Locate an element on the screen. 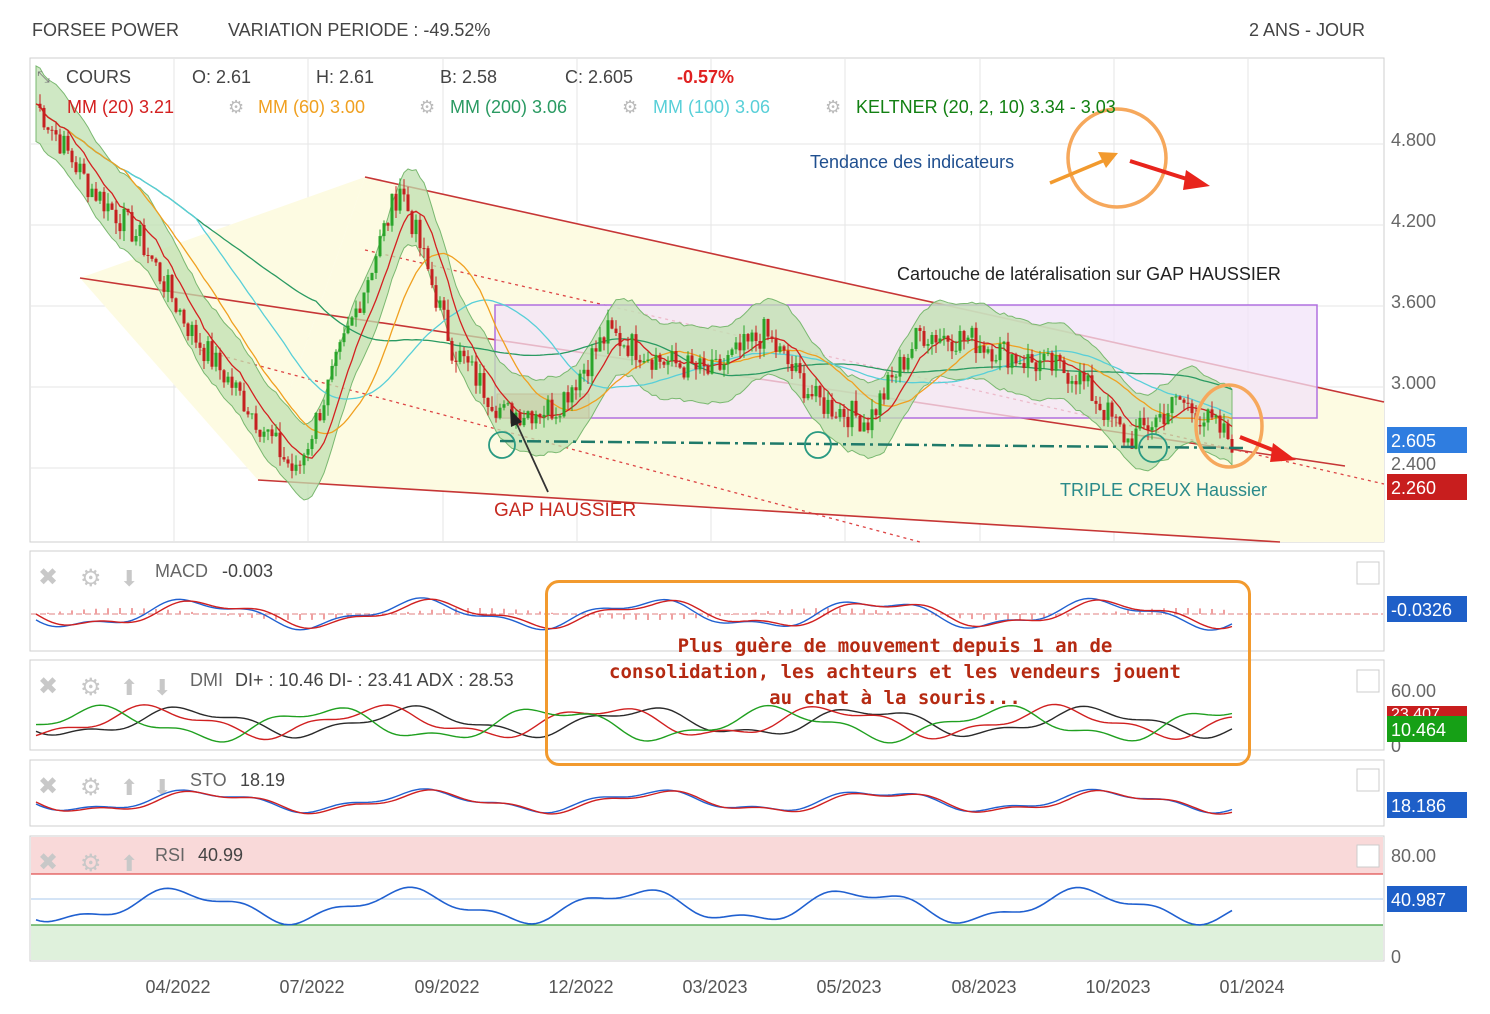  sto-checkbox is located at coordinates (1368, 780).